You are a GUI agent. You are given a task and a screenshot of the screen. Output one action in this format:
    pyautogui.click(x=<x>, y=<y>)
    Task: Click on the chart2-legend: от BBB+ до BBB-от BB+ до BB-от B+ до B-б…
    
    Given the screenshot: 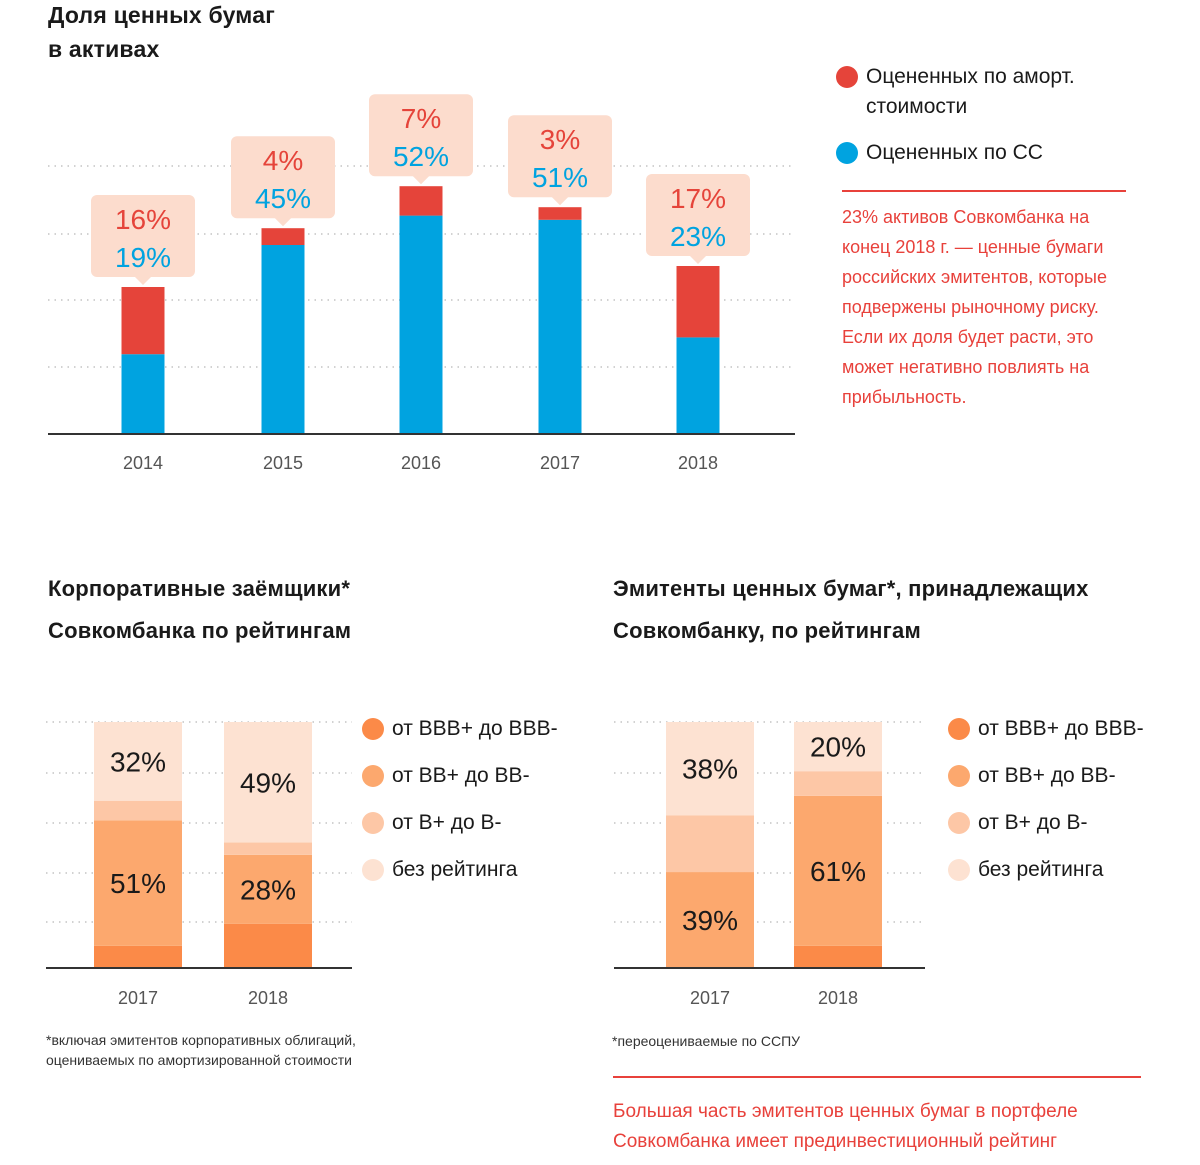 What is the action you would take?
    pyautogui.click(x=487, y=808)
    